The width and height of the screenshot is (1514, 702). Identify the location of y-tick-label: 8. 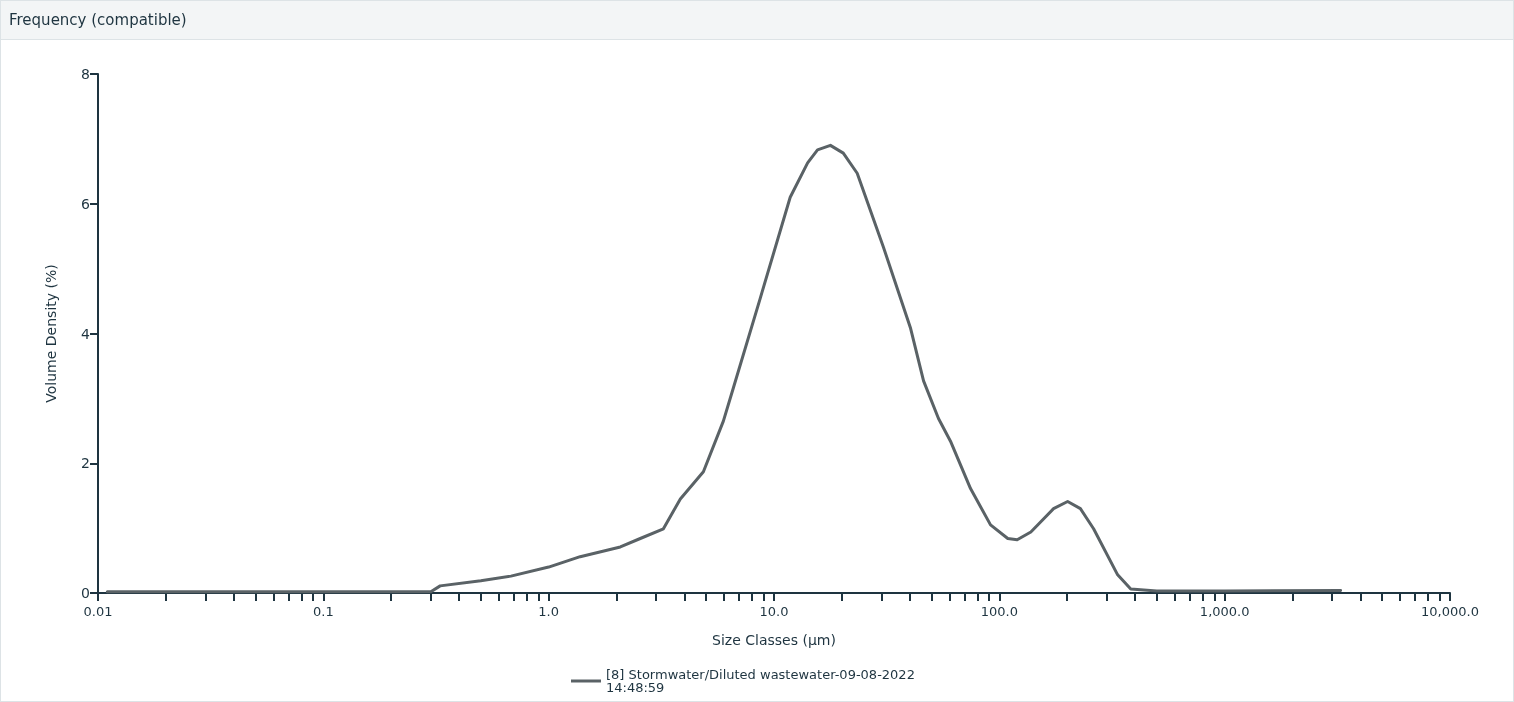
(85, 74).